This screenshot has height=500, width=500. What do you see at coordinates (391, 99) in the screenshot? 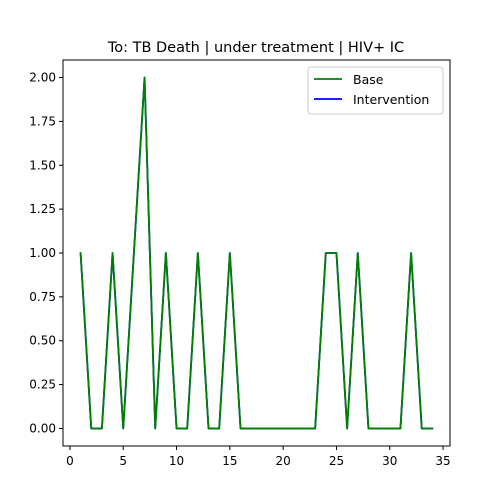
I see `legend-label-intervention: Intervention` at bounding box center [391, 99].